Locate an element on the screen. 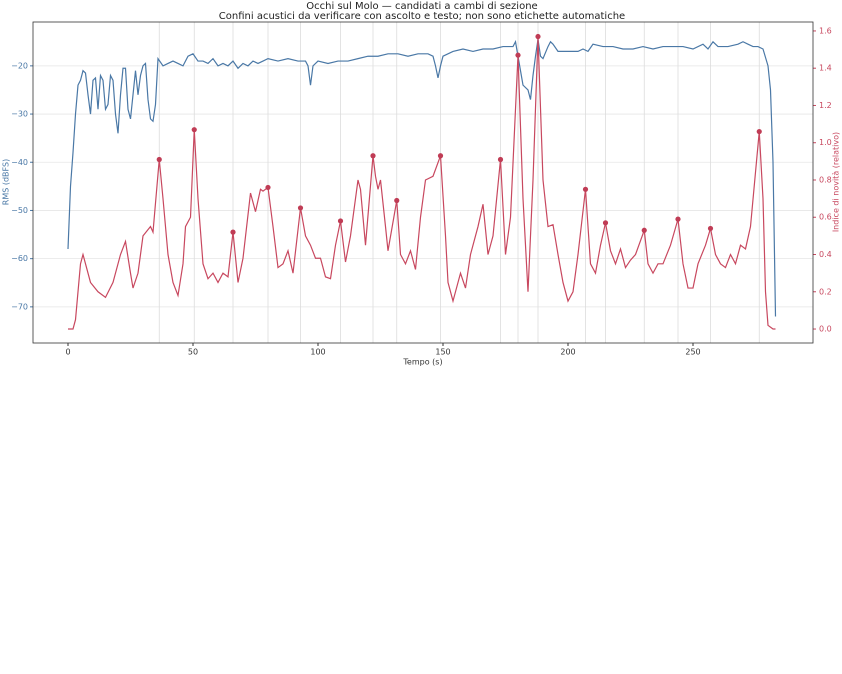 The height and width of the screenshot is (674, 842). y-tick-label: −60 is located at coordinates (19, 258).